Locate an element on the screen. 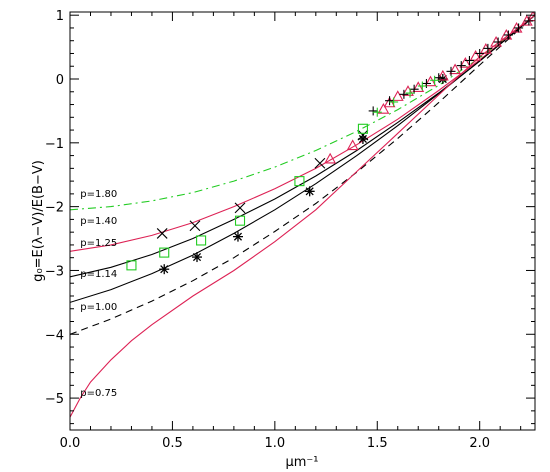 This screenshot has width=550, height=472. y-tick-label: 0 is located at coordinates (60, 80).